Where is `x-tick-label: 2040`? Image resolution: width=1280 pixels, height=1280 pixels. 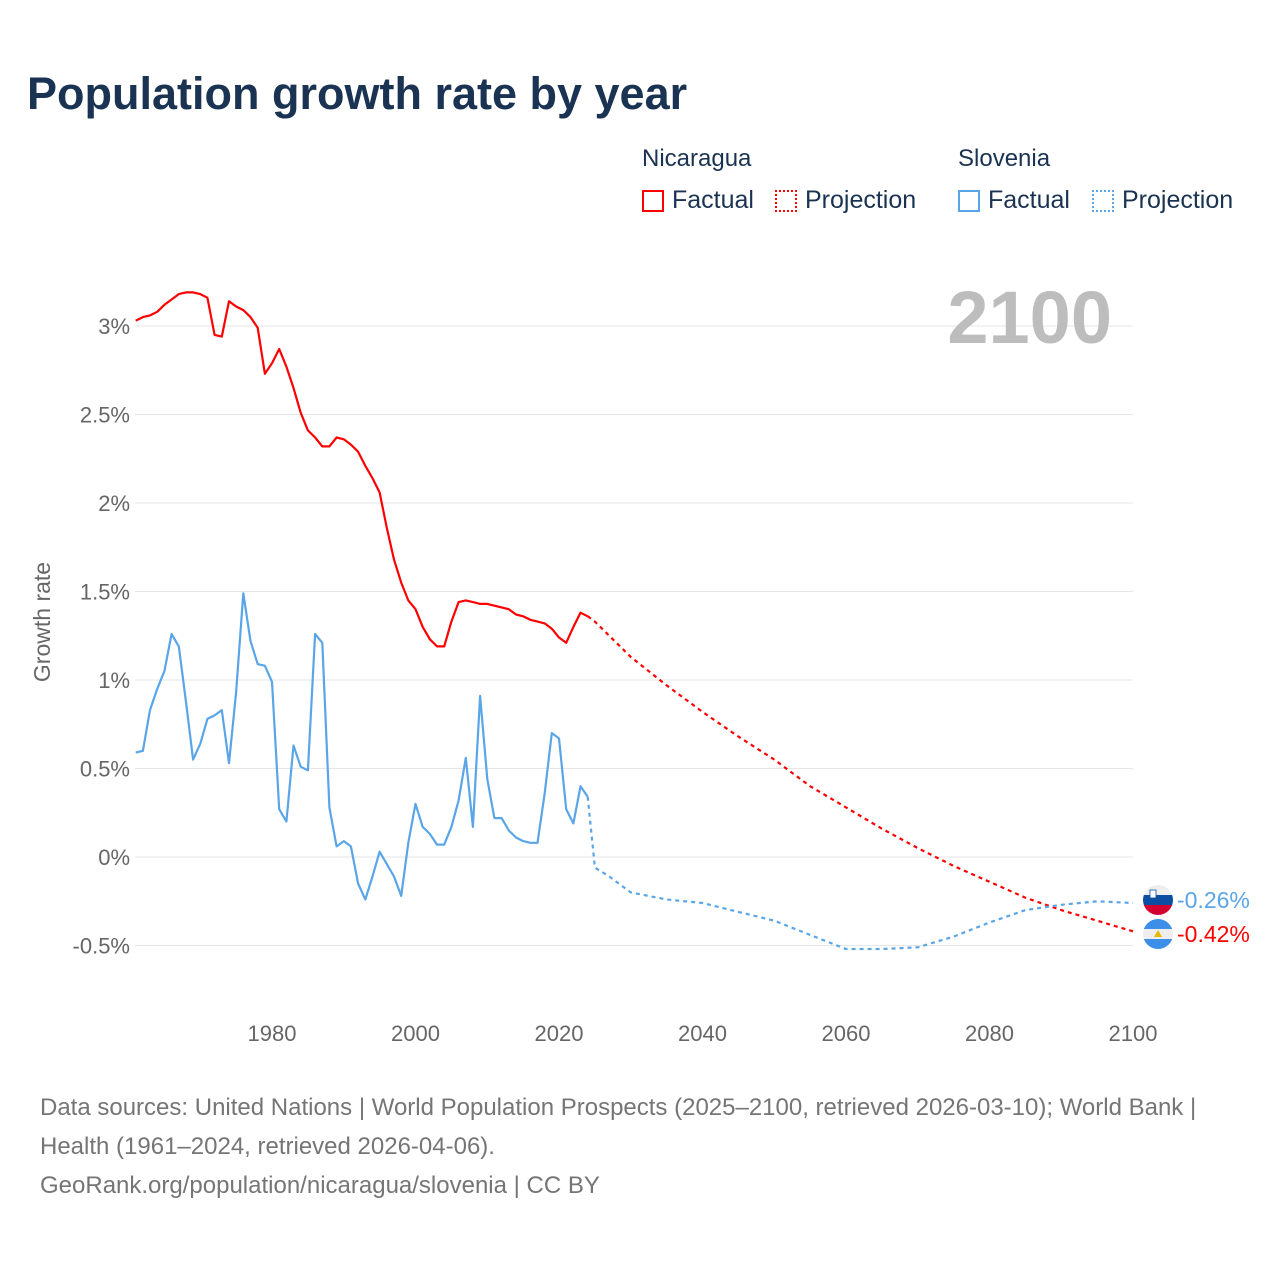
x-tick-label: 2040 is located at coordinates (702, 1033).